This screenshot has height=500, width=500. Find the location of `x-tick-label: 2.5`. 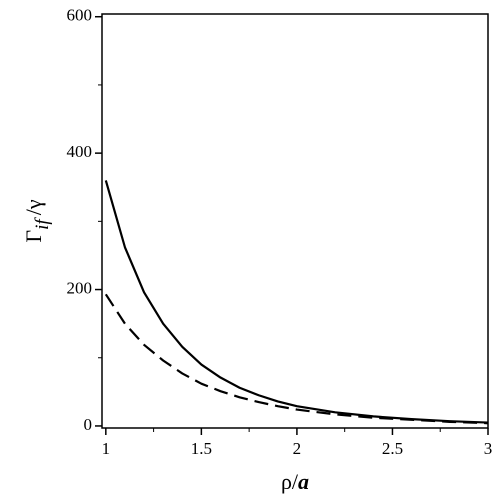

x-tick-label: 2.5 is located at coordinates (392, 448).